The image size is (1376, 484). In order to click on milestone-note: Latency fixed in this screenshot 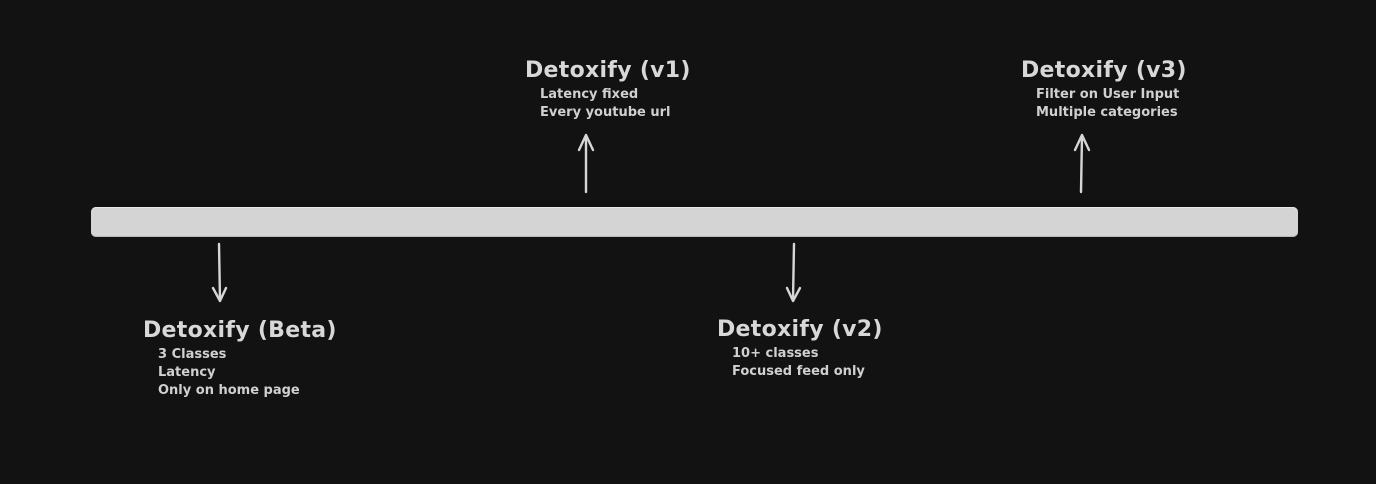, I will do `click(589, 94)`.